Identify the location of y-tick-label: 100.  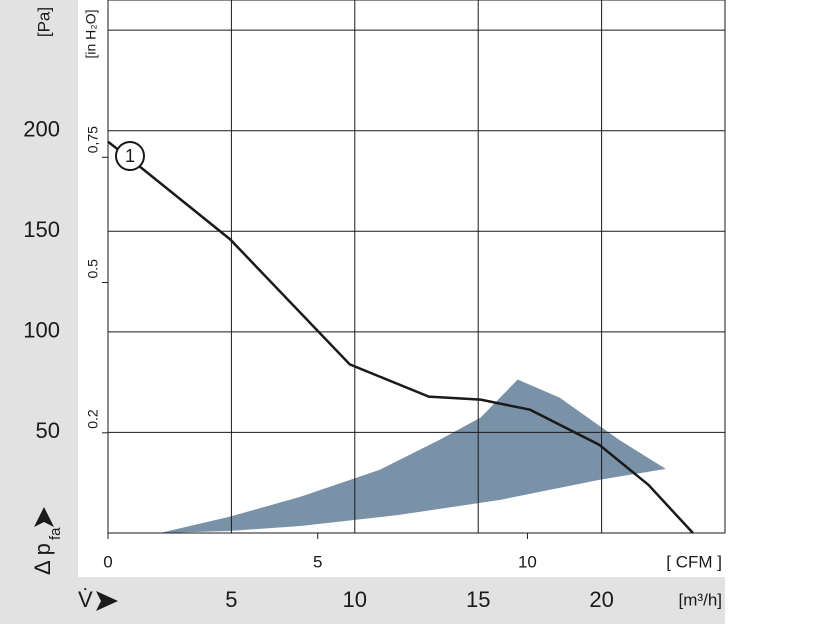
(41, 330).